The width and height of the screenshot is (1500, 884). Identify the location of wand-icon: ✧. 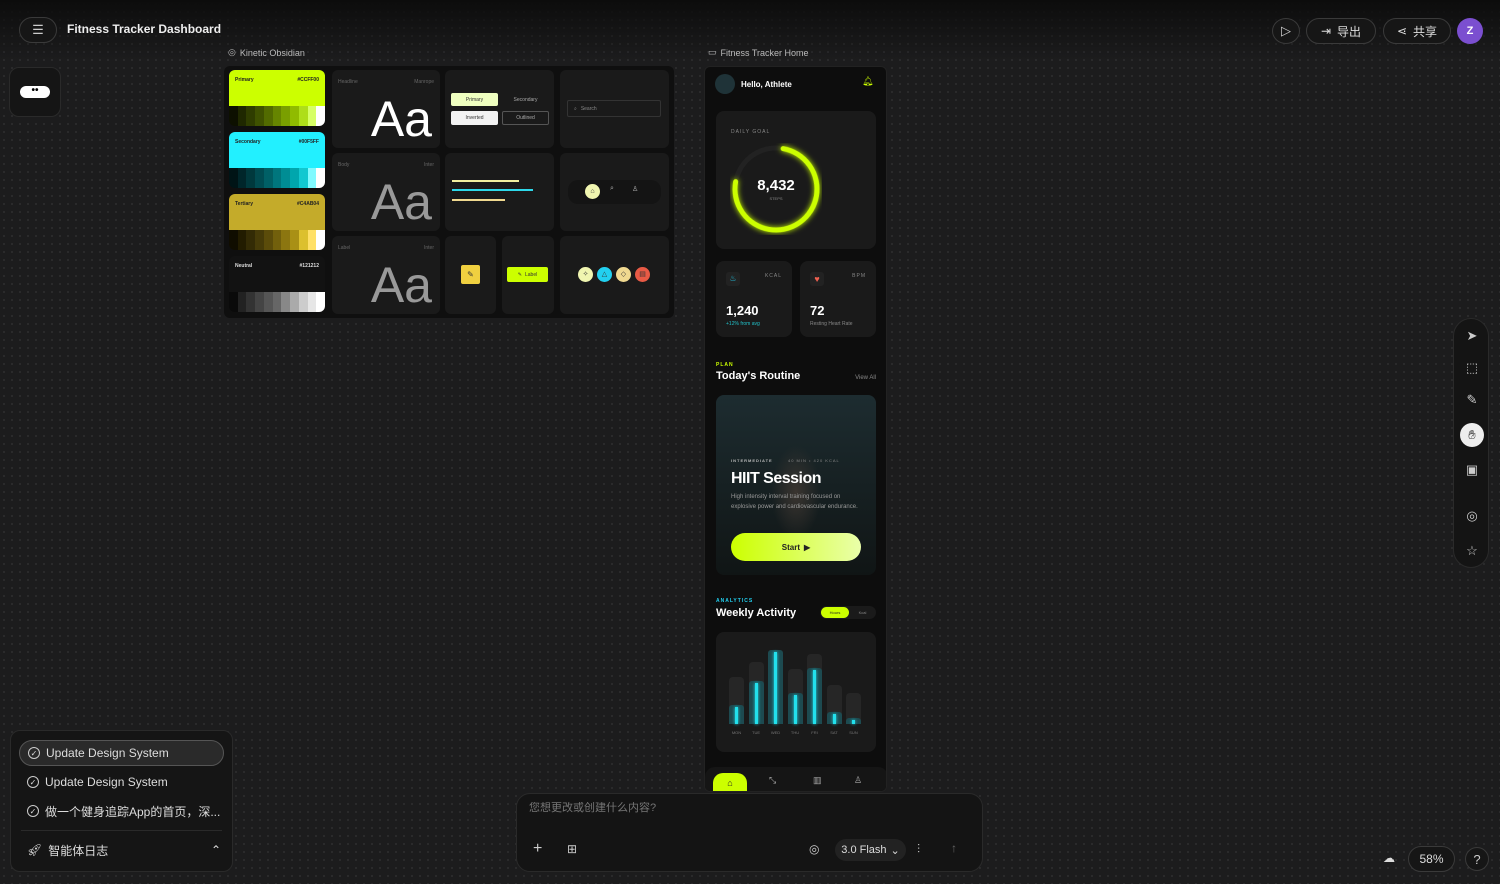
(585, 274).